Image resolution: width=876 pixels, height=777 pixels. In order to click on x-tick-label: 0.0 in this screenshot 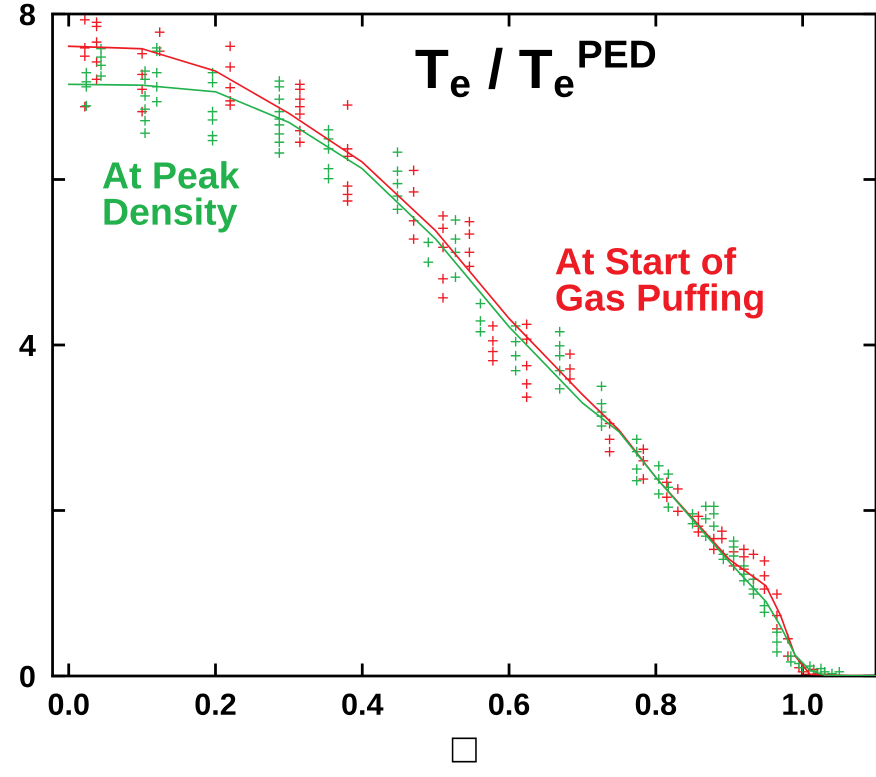, I will do `click(68, 704)`.